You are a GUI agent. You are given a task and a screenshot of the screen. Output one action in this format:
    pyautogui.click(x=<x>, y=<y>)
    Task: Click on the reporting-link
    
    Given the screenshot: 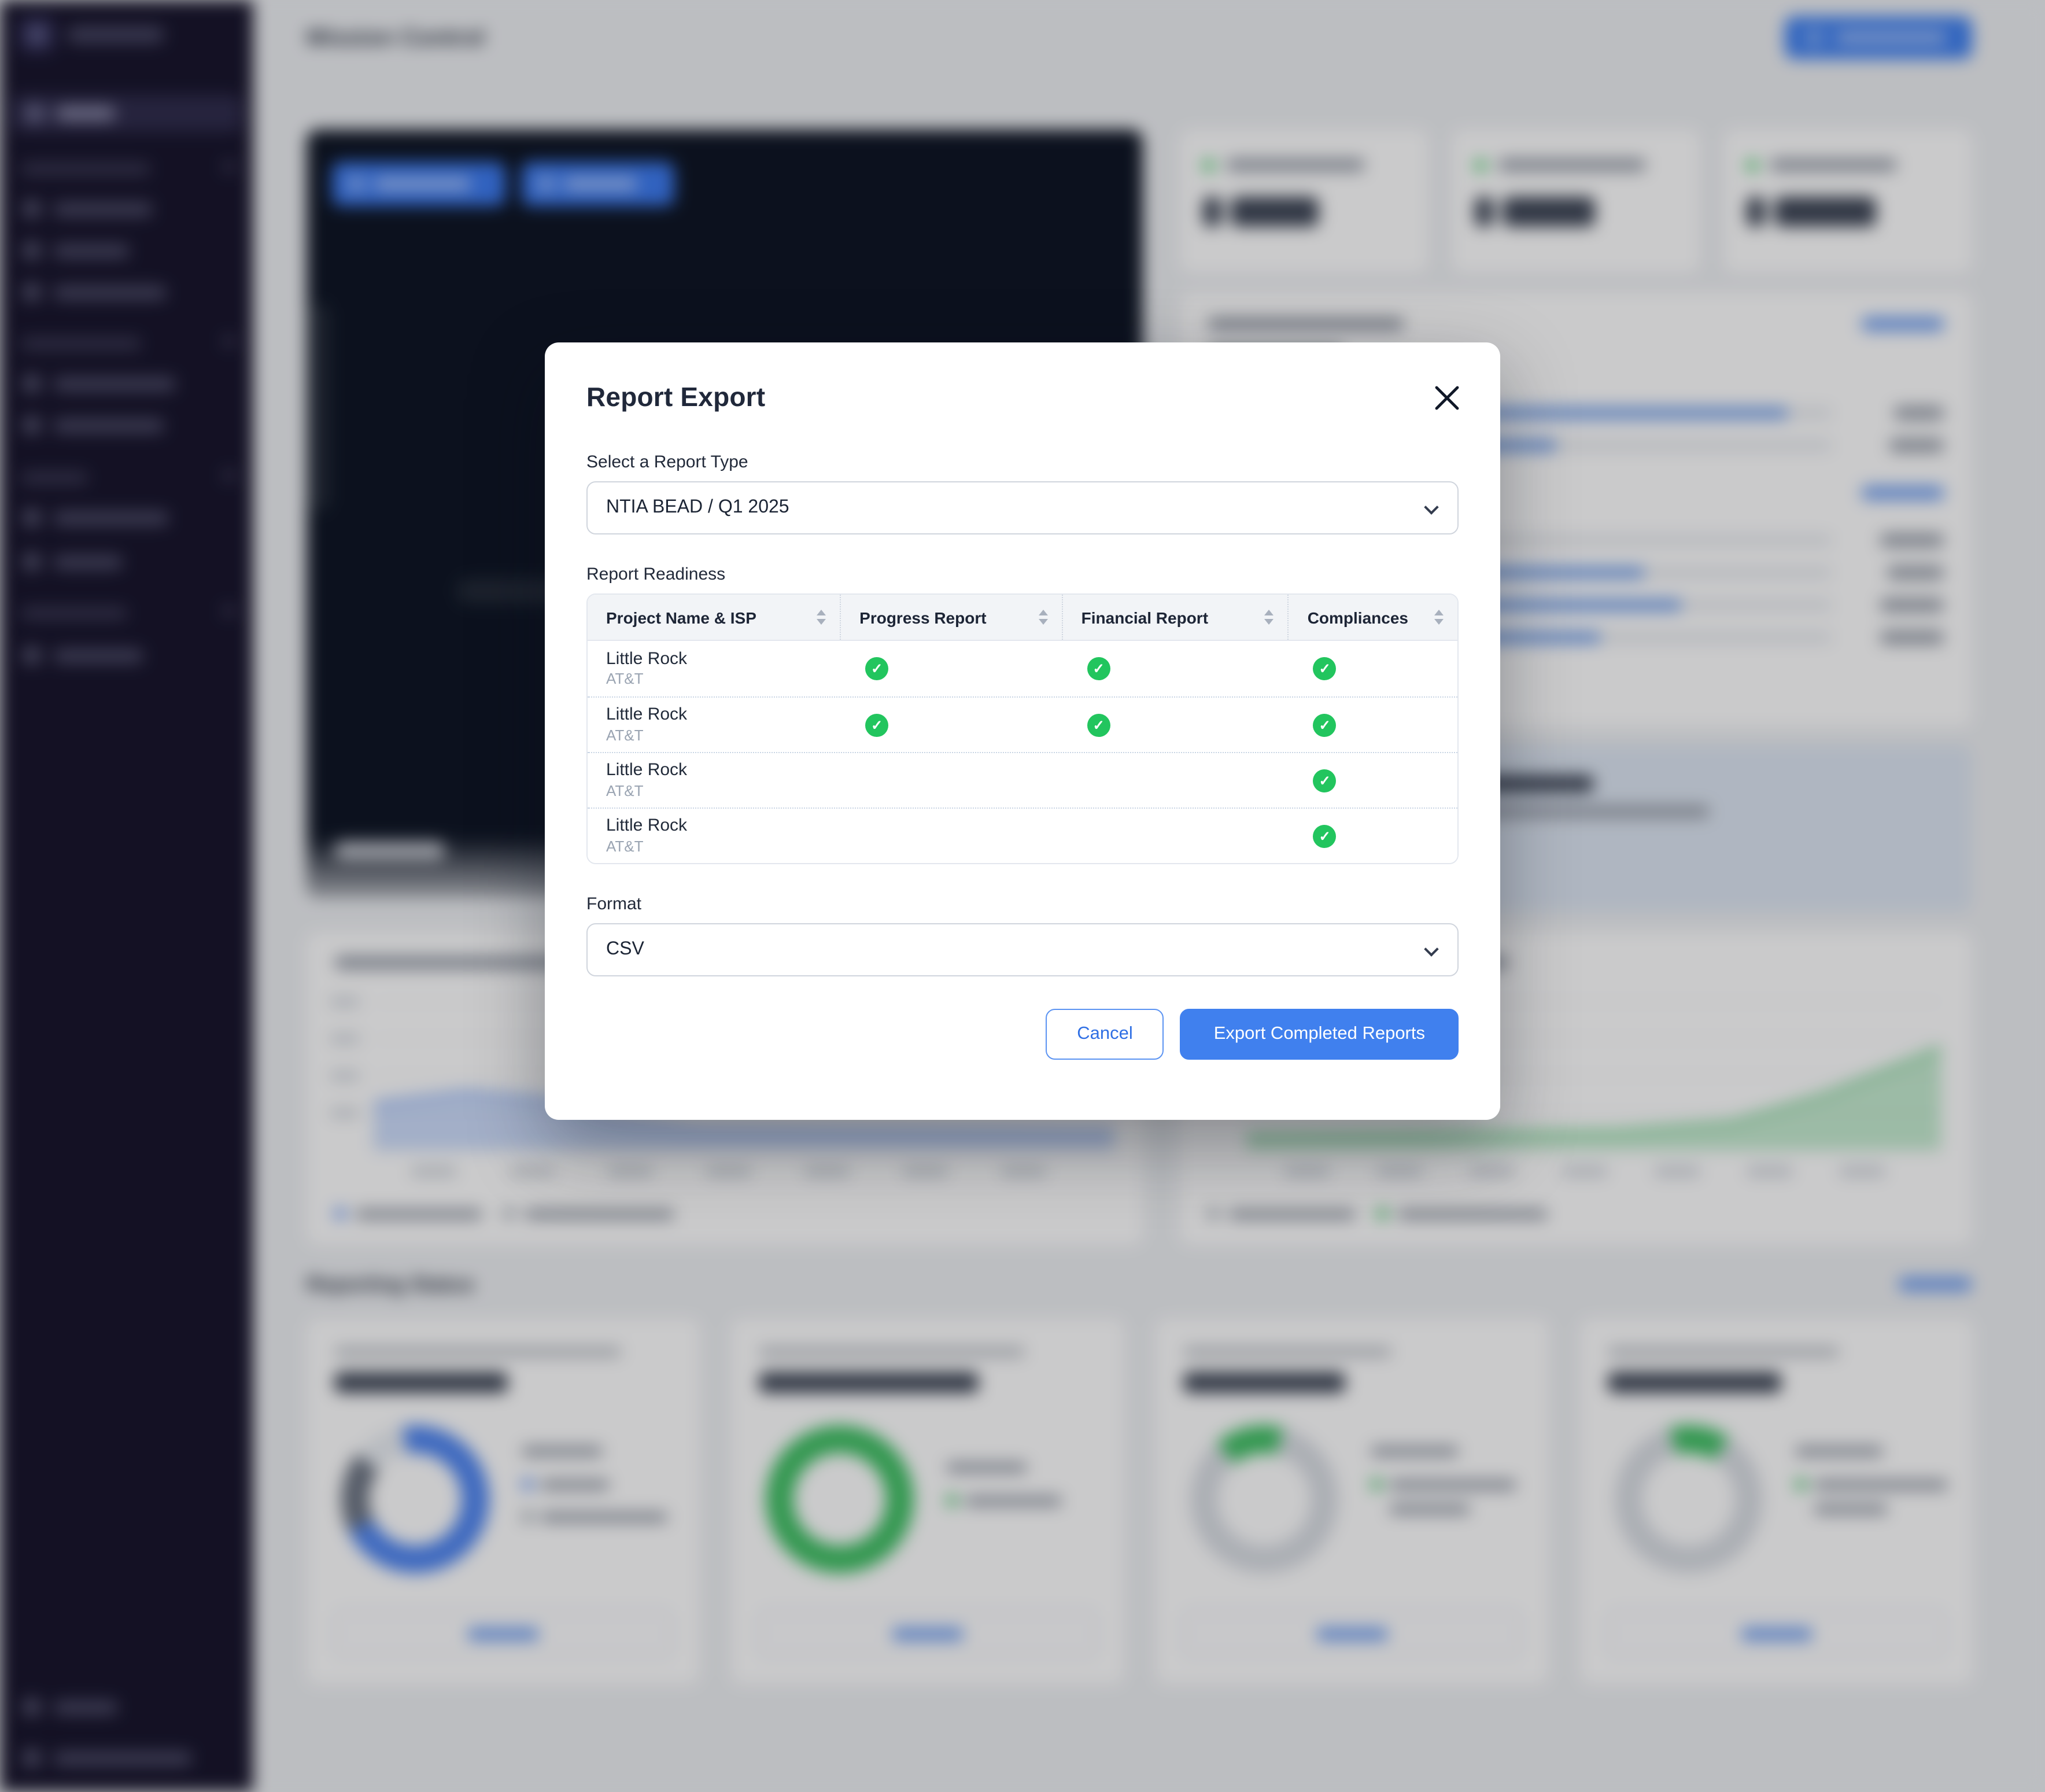 What is the action you would take?
    pyautogui.click(x=1935, y=1284)
    